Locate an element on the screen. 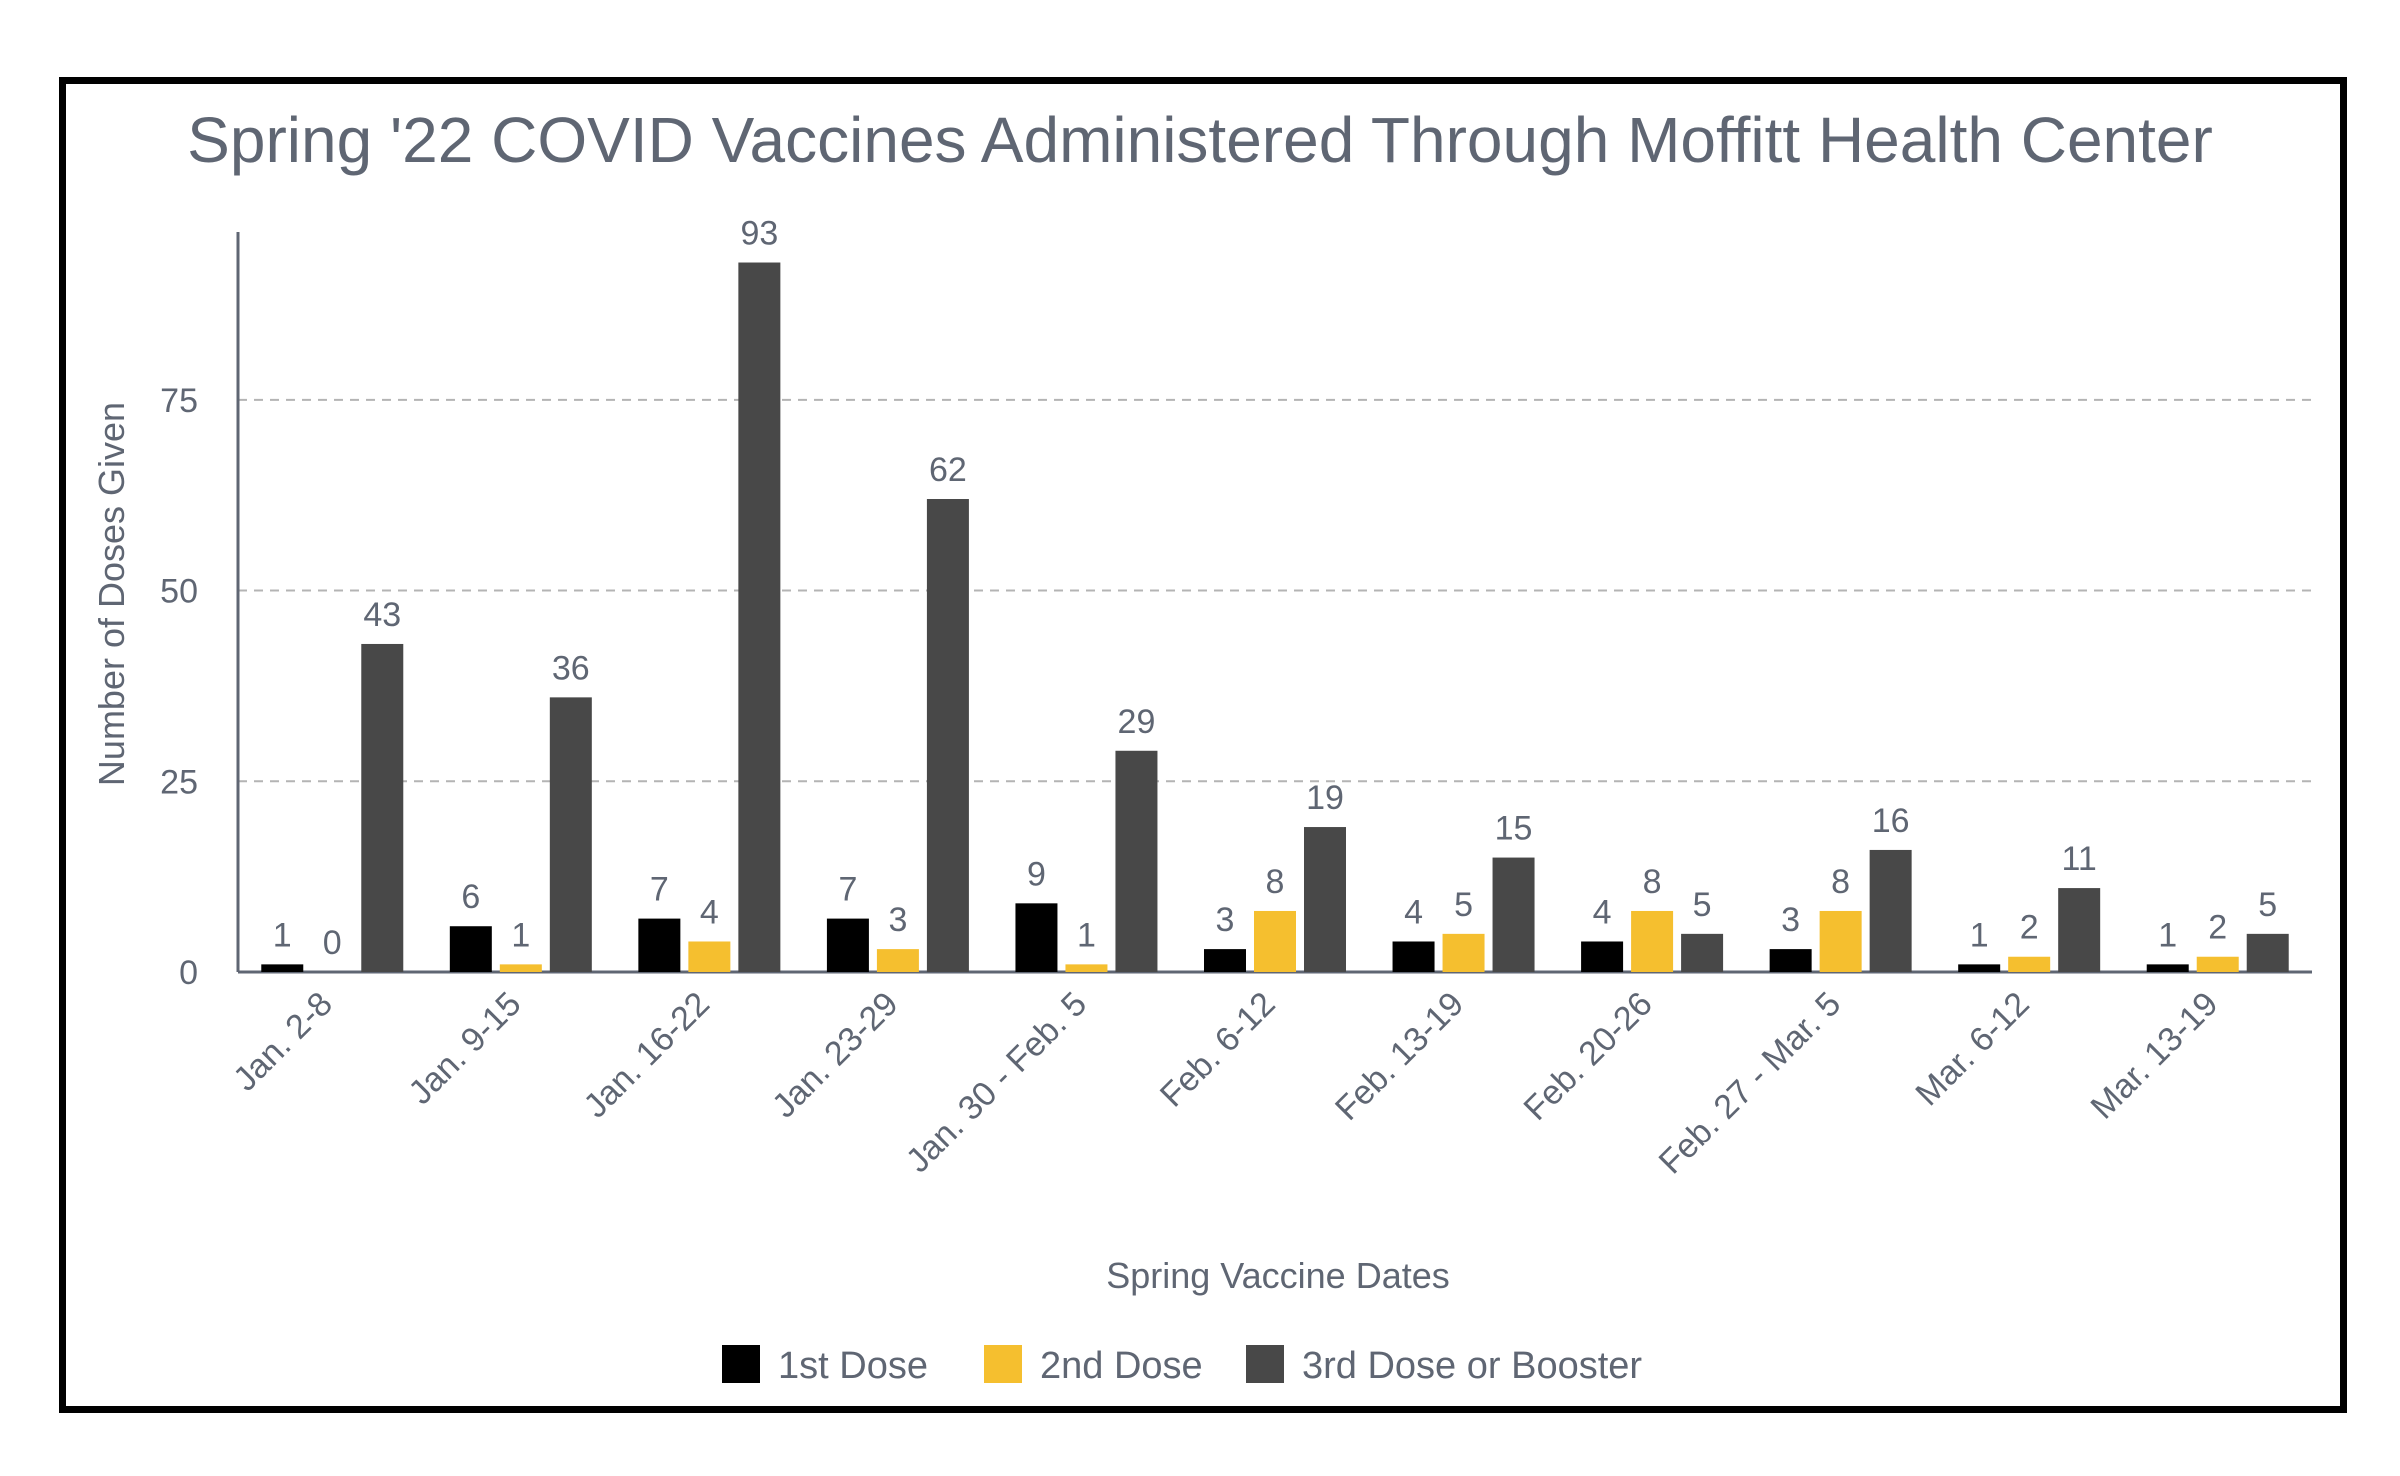  x-tick-label: Jan. 23-29 is located at coordinates (835, 1055).